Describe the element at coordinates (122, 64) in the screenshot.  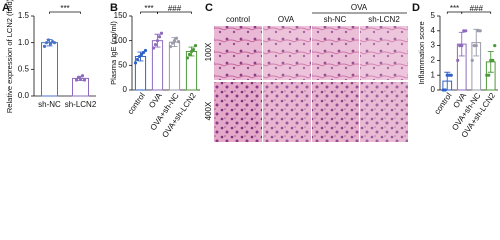
I see `y-tick-label: 50` at that location.